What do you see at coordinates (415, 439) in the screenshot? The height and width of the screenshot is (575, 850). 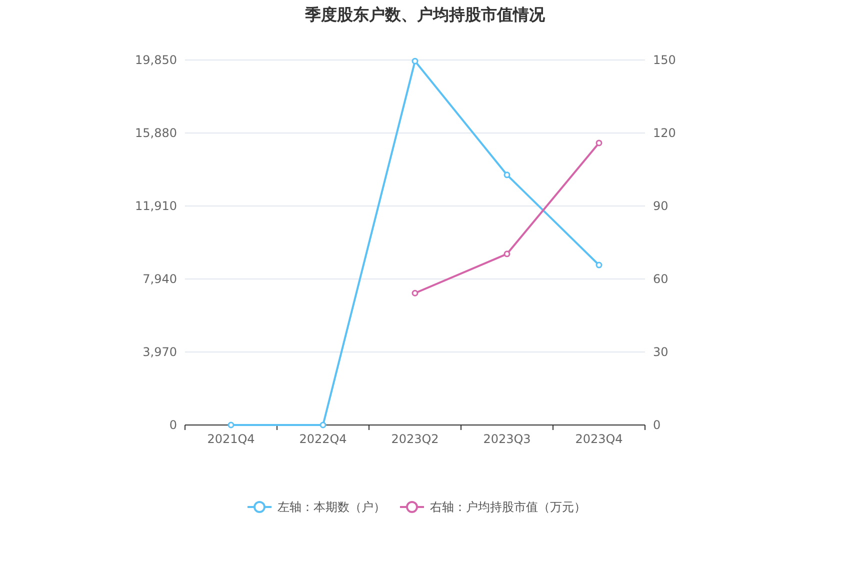 I see `x-tick-label: 2023Q2` at bounding box center [415, 439].